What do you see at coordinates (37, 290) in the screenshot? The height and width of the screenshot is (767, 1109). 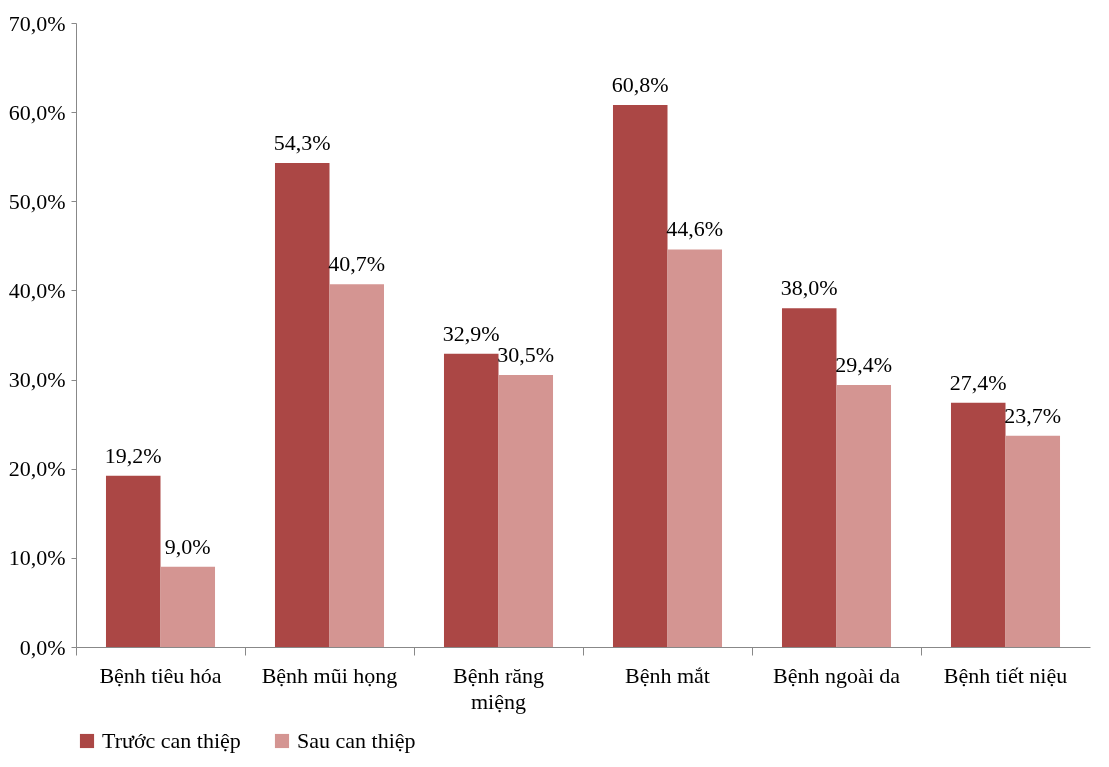 I see `y-tick-label: 40,0%` at bounding box center [37, 290].